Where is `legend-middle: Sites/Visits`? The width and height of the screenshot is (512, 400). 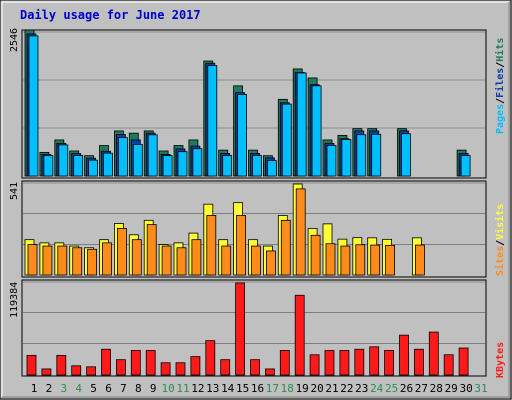 legend-middle: Sites/Visits is located at coordinates (500, 240).